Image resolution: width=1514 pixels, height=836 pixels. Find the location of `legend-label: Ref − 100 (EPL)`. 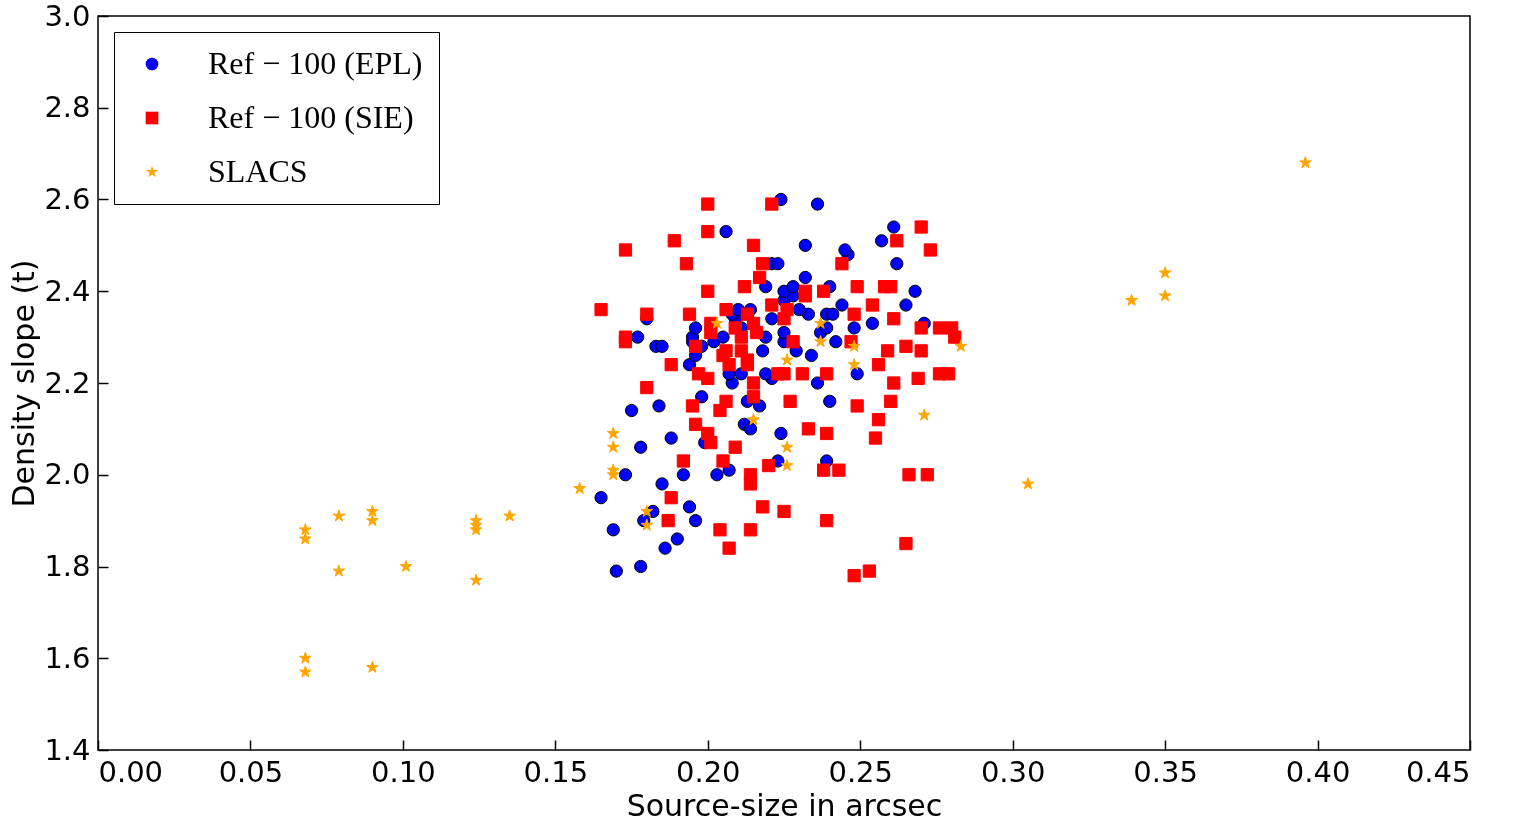

legend-label: Ref − 100 (EPL) is located at coordinates (315, 63).